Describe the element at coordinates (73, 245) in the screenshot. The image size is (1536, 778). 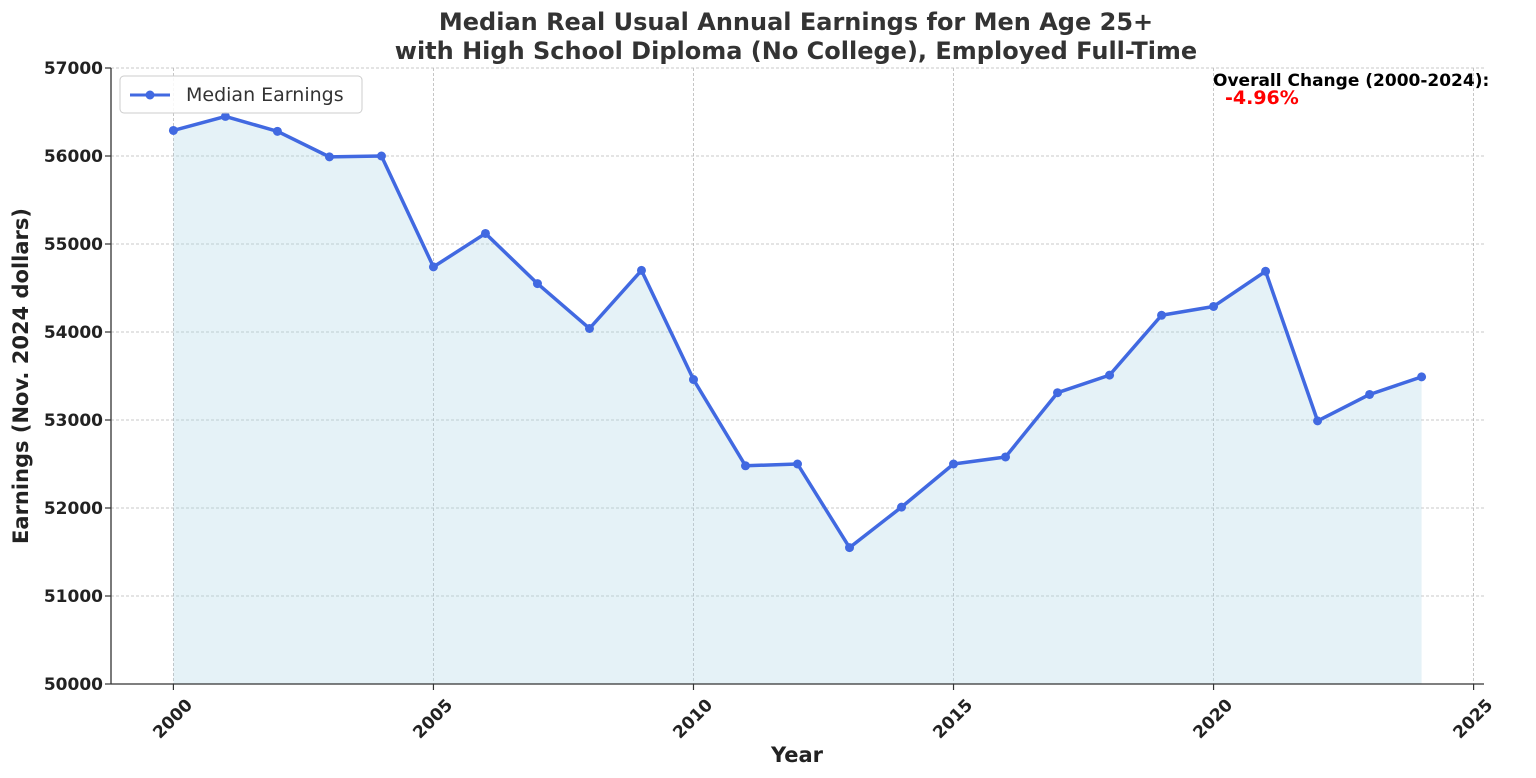
I see `y-tick-label: 55000` at that location.